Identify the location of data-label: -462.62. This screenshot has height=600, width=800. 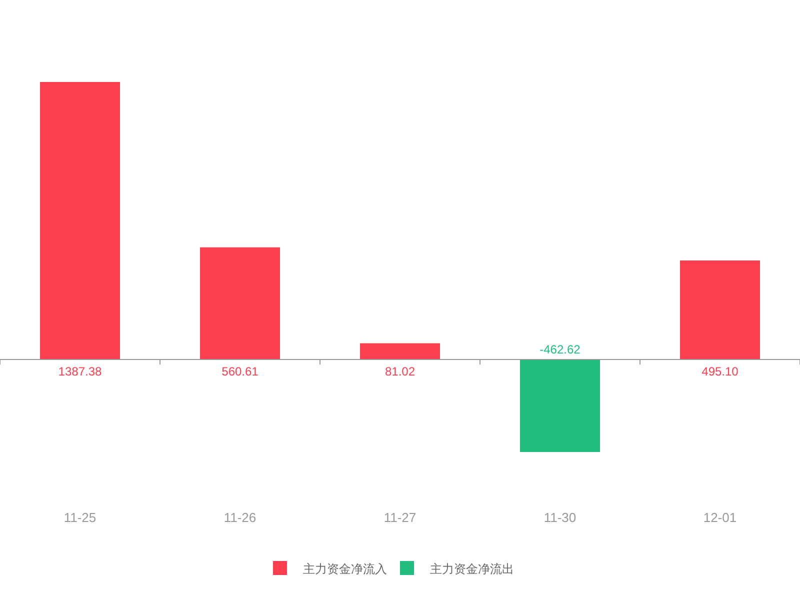
(560, 349).